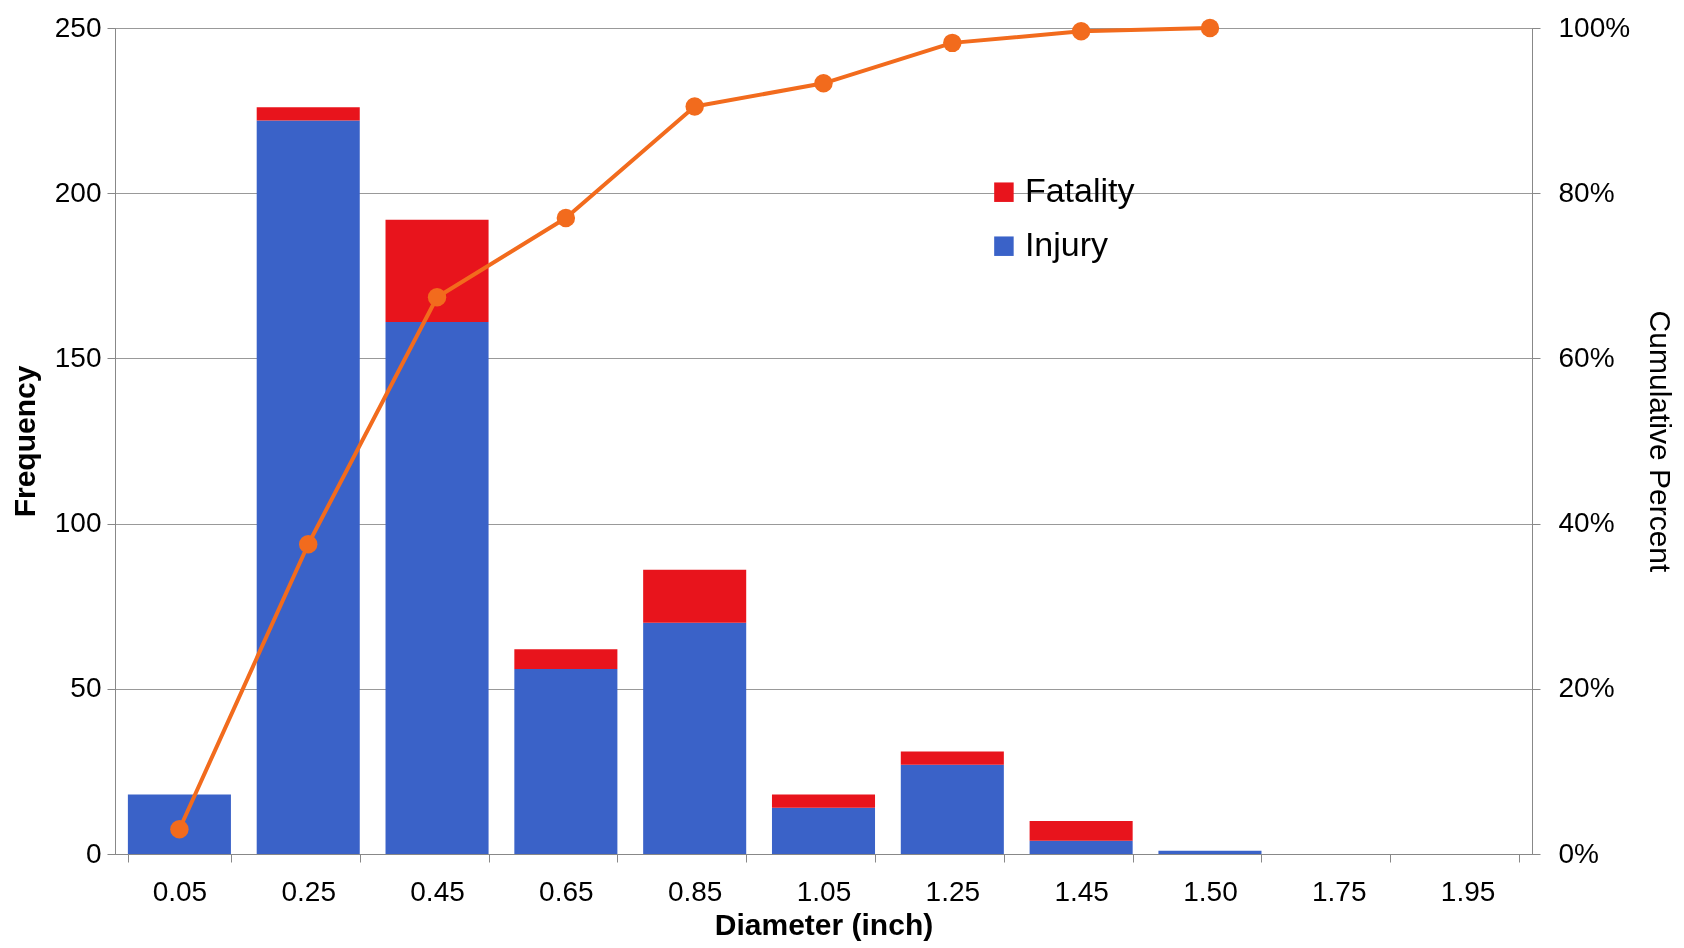 The width and height of the screenshot is (1684, 948). Describe the element at coordinates (1586, 357) in the screenshot. I see `y2-tick-label: 60%` at that location.